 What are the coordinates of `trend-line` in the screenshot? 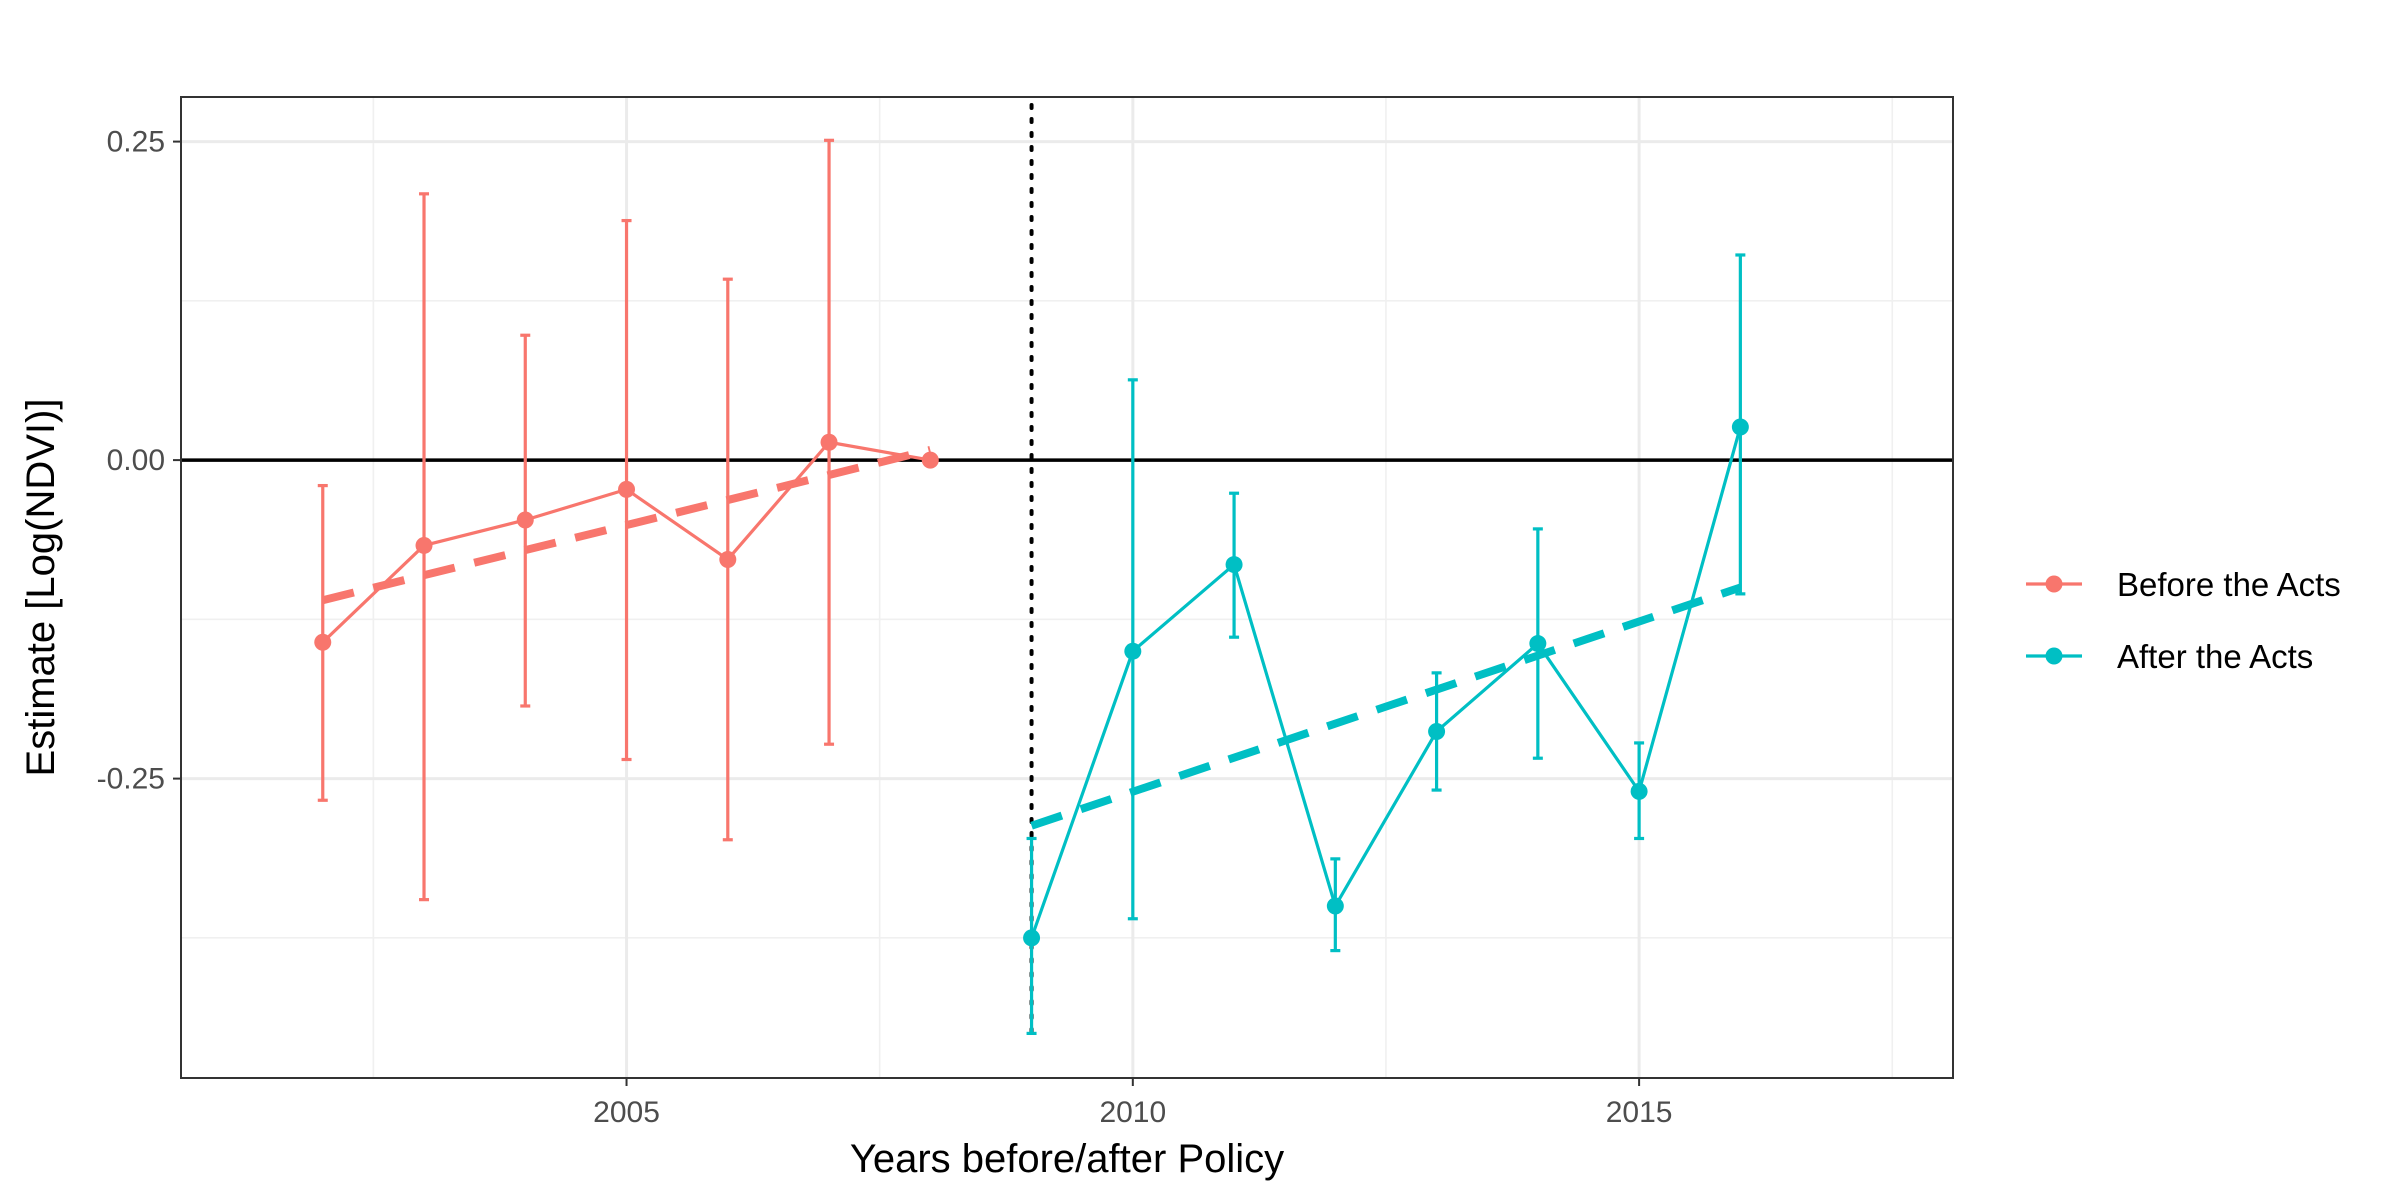 It's located at (1386, 706).